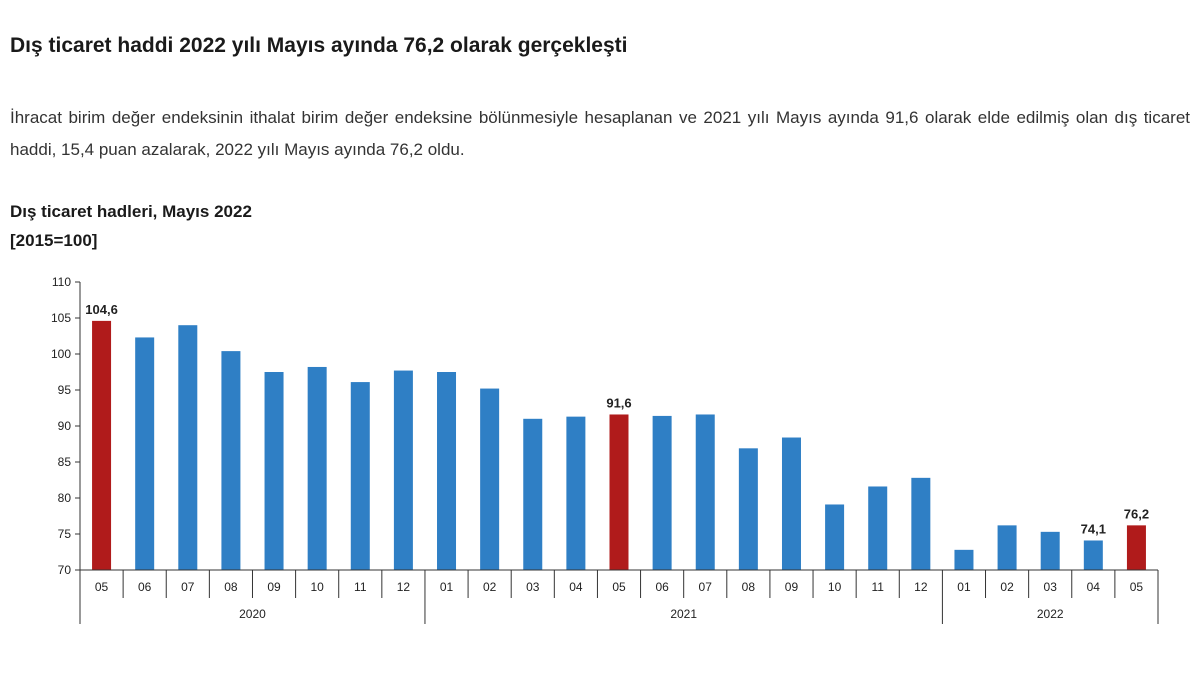 The height and width of the screenshot is (675, 1200). What do you see at coordinates (1093, 528) in the screenshot?
I see `data-label: 74,1` at bounding box center [1093, 528].